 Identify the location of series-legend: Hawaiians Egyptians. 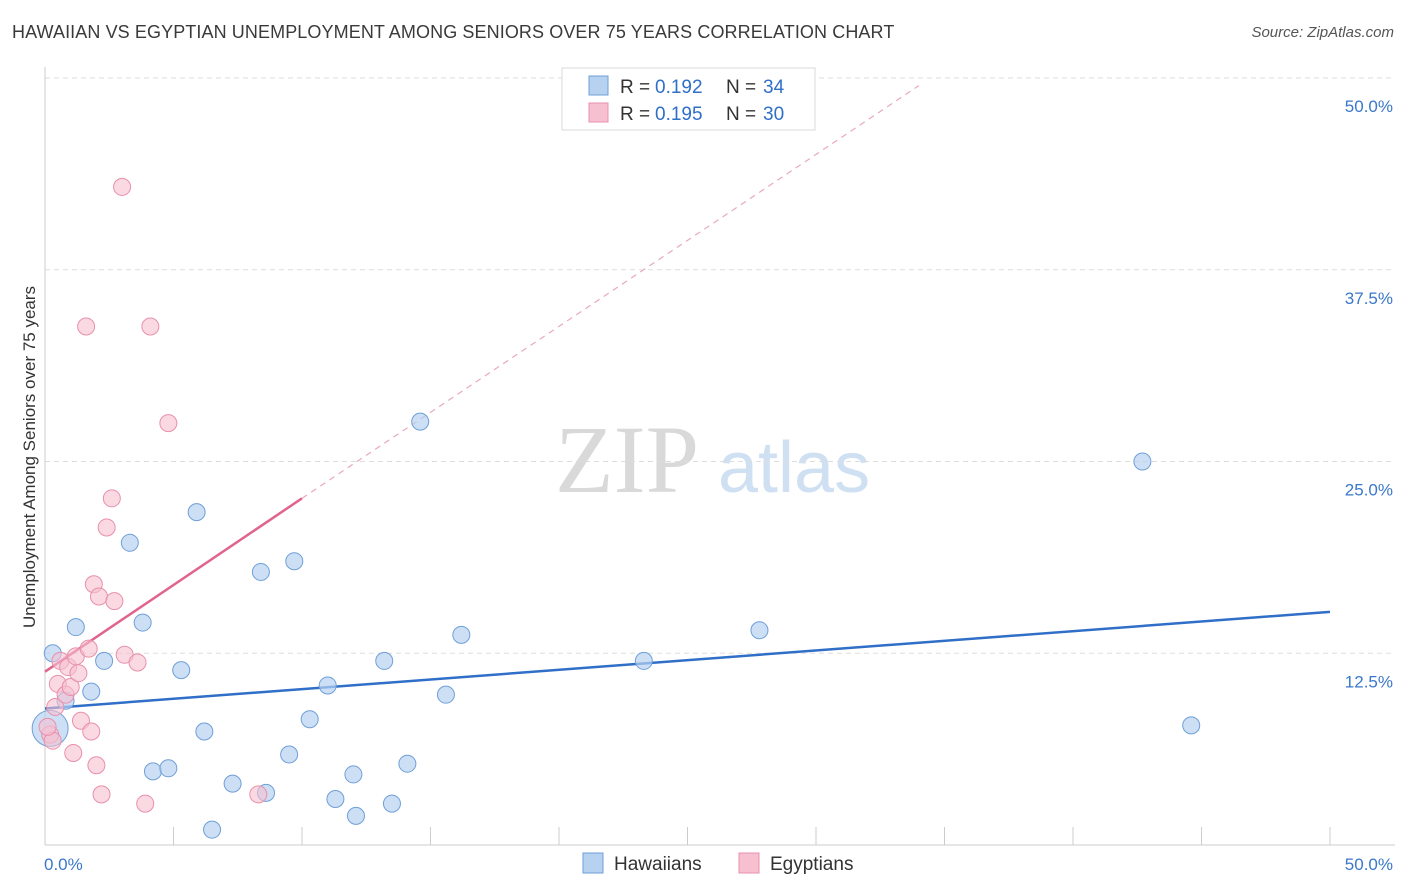
(717, 863).